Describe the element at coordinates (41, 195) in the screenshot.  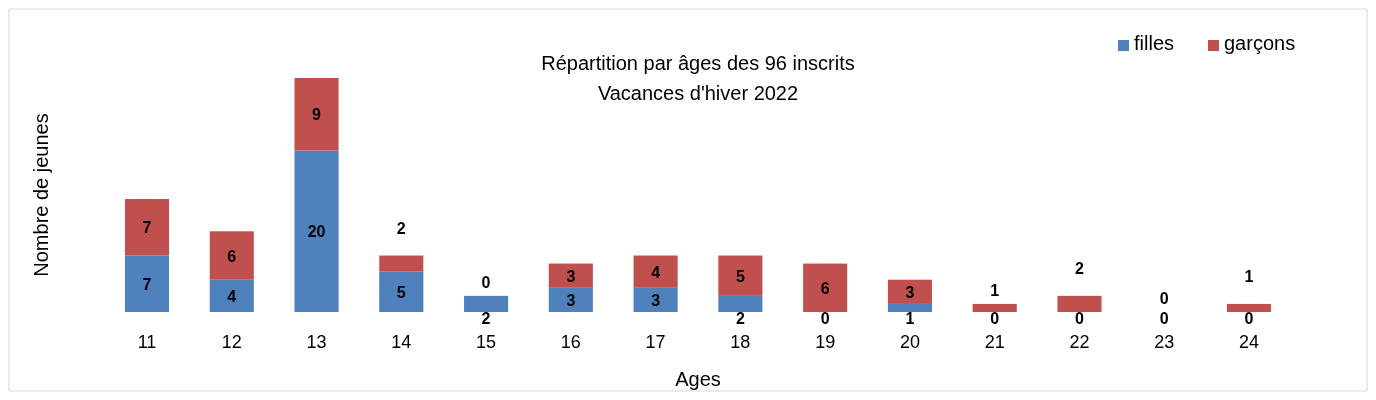
I see `y-axis-title: Nombre de jeunes` at that location.